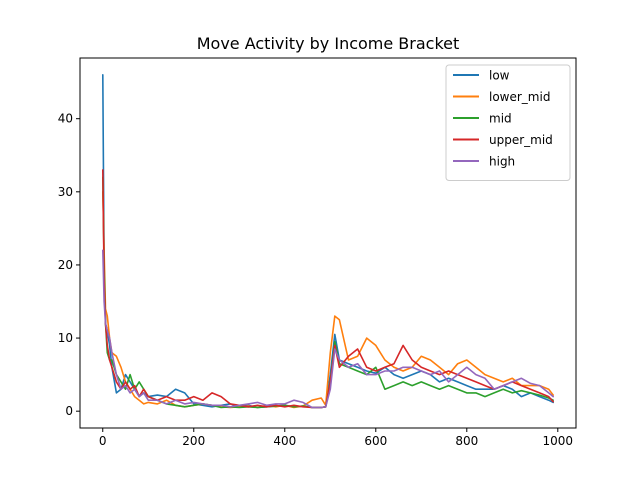 This screenshot has width=640, height=480. What do you see at coordinates (103, 441) in the screenshot?
I see `x-tick-label: 0` at bounding box center [103, 441].